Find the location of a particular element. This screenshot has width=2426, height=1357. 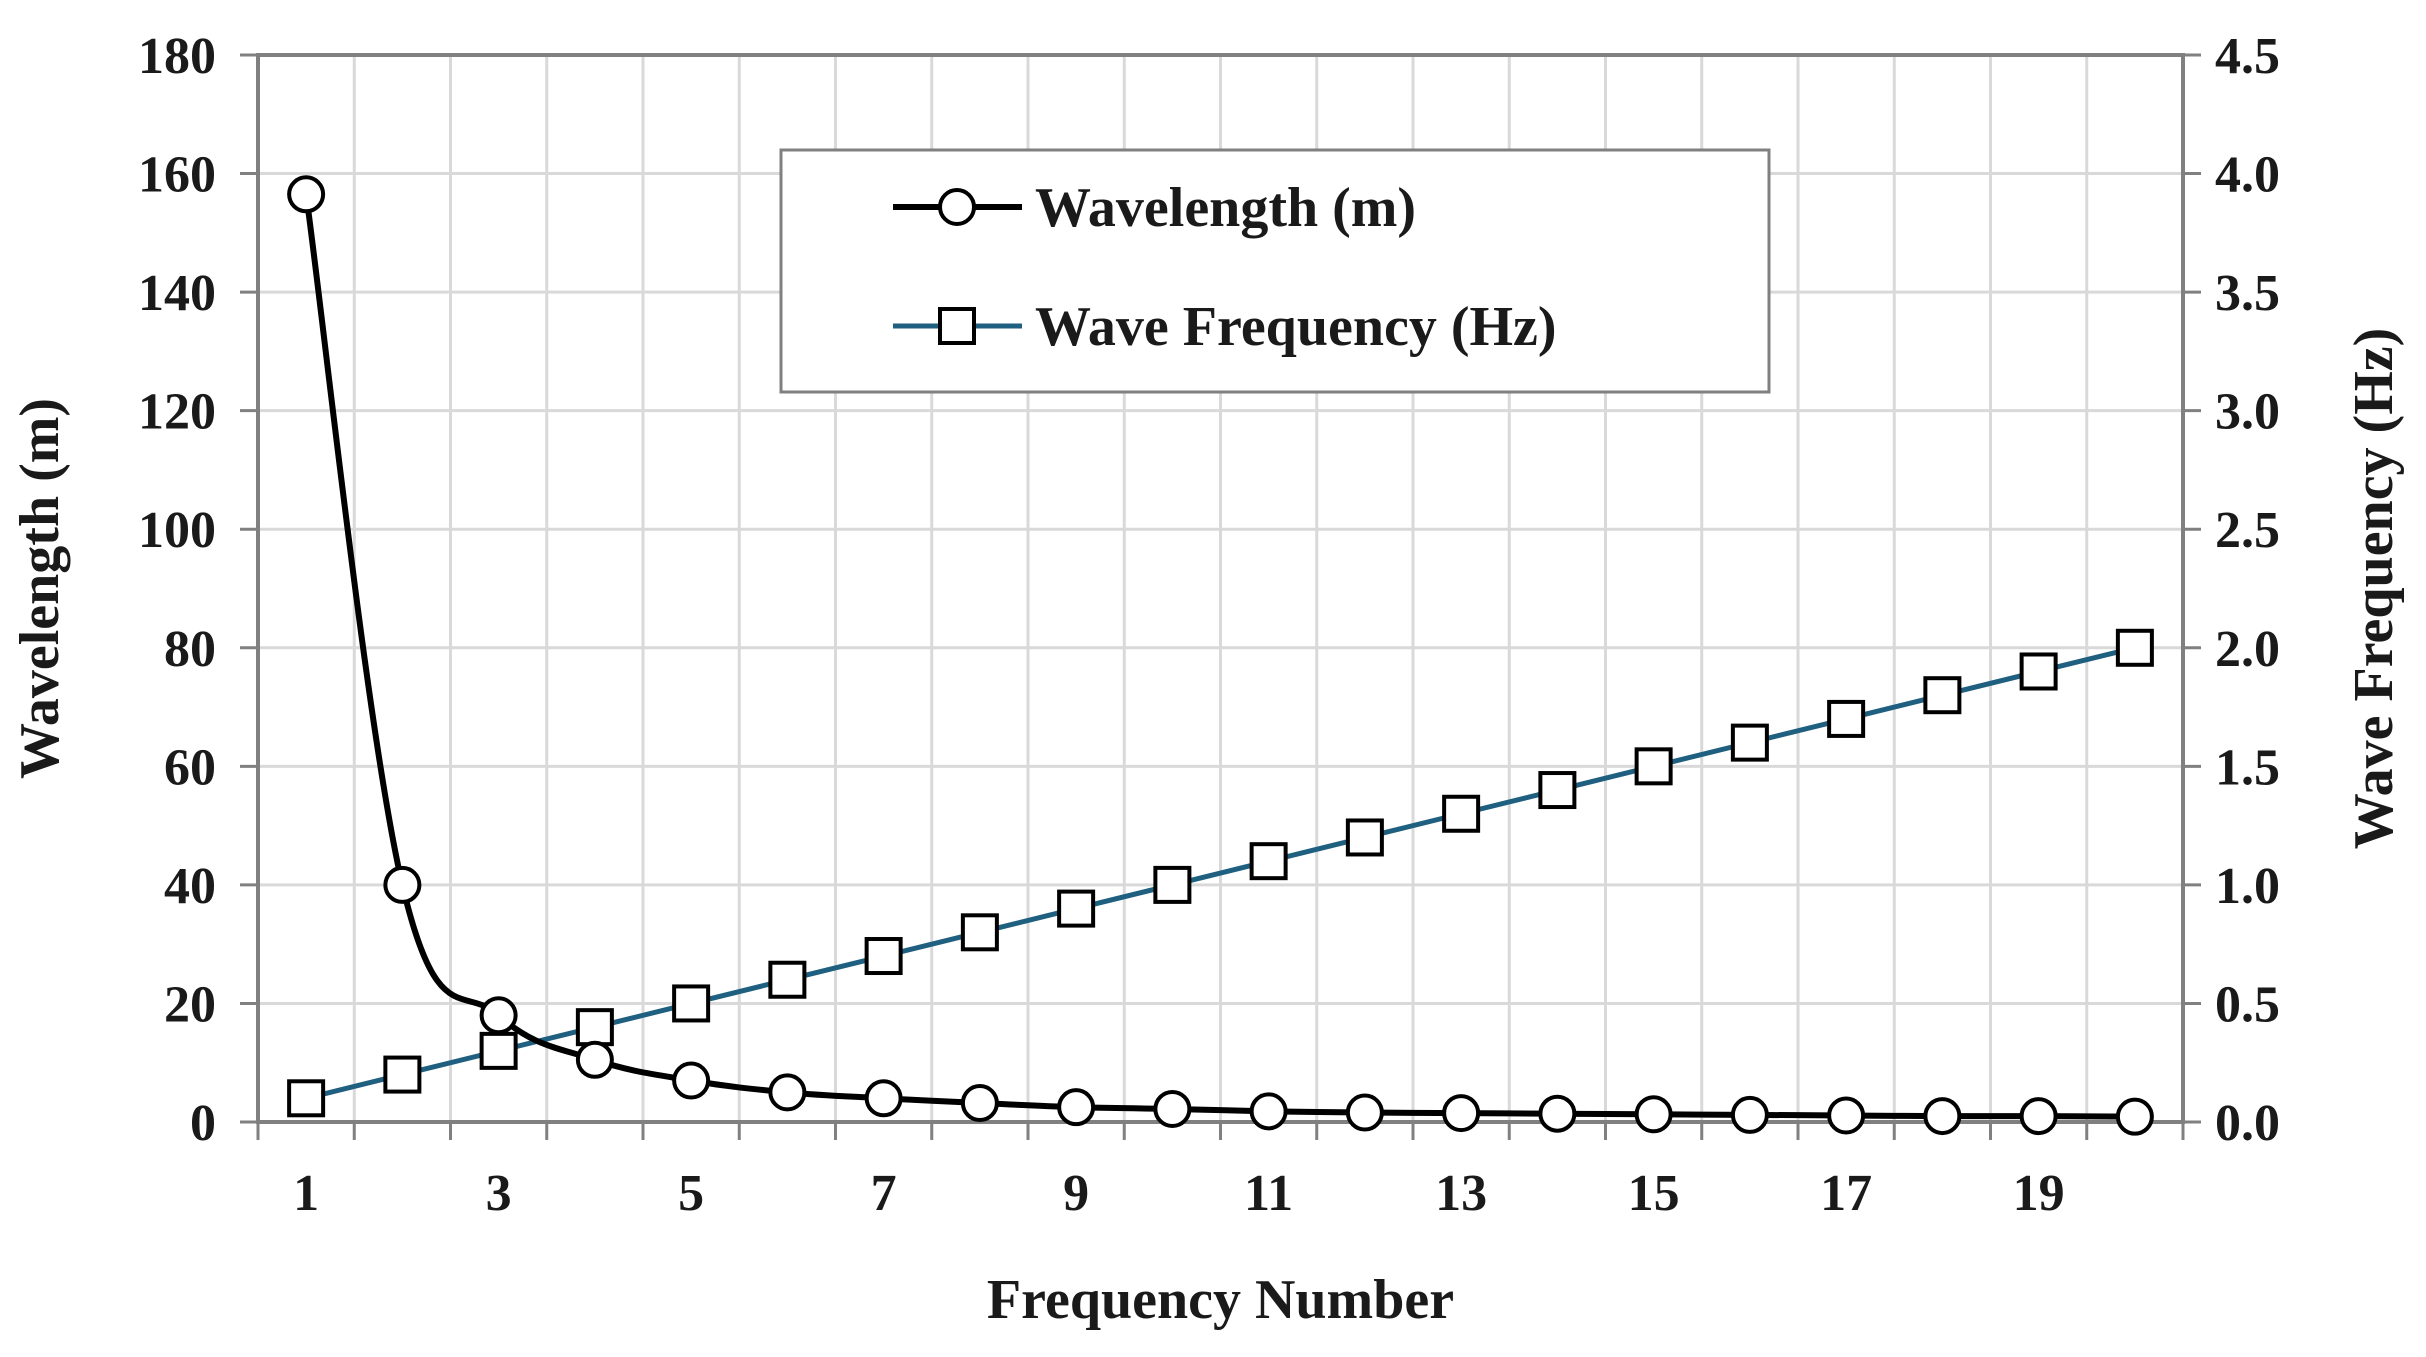

y-tick-label: 120 is located at coordinates (177, 412).